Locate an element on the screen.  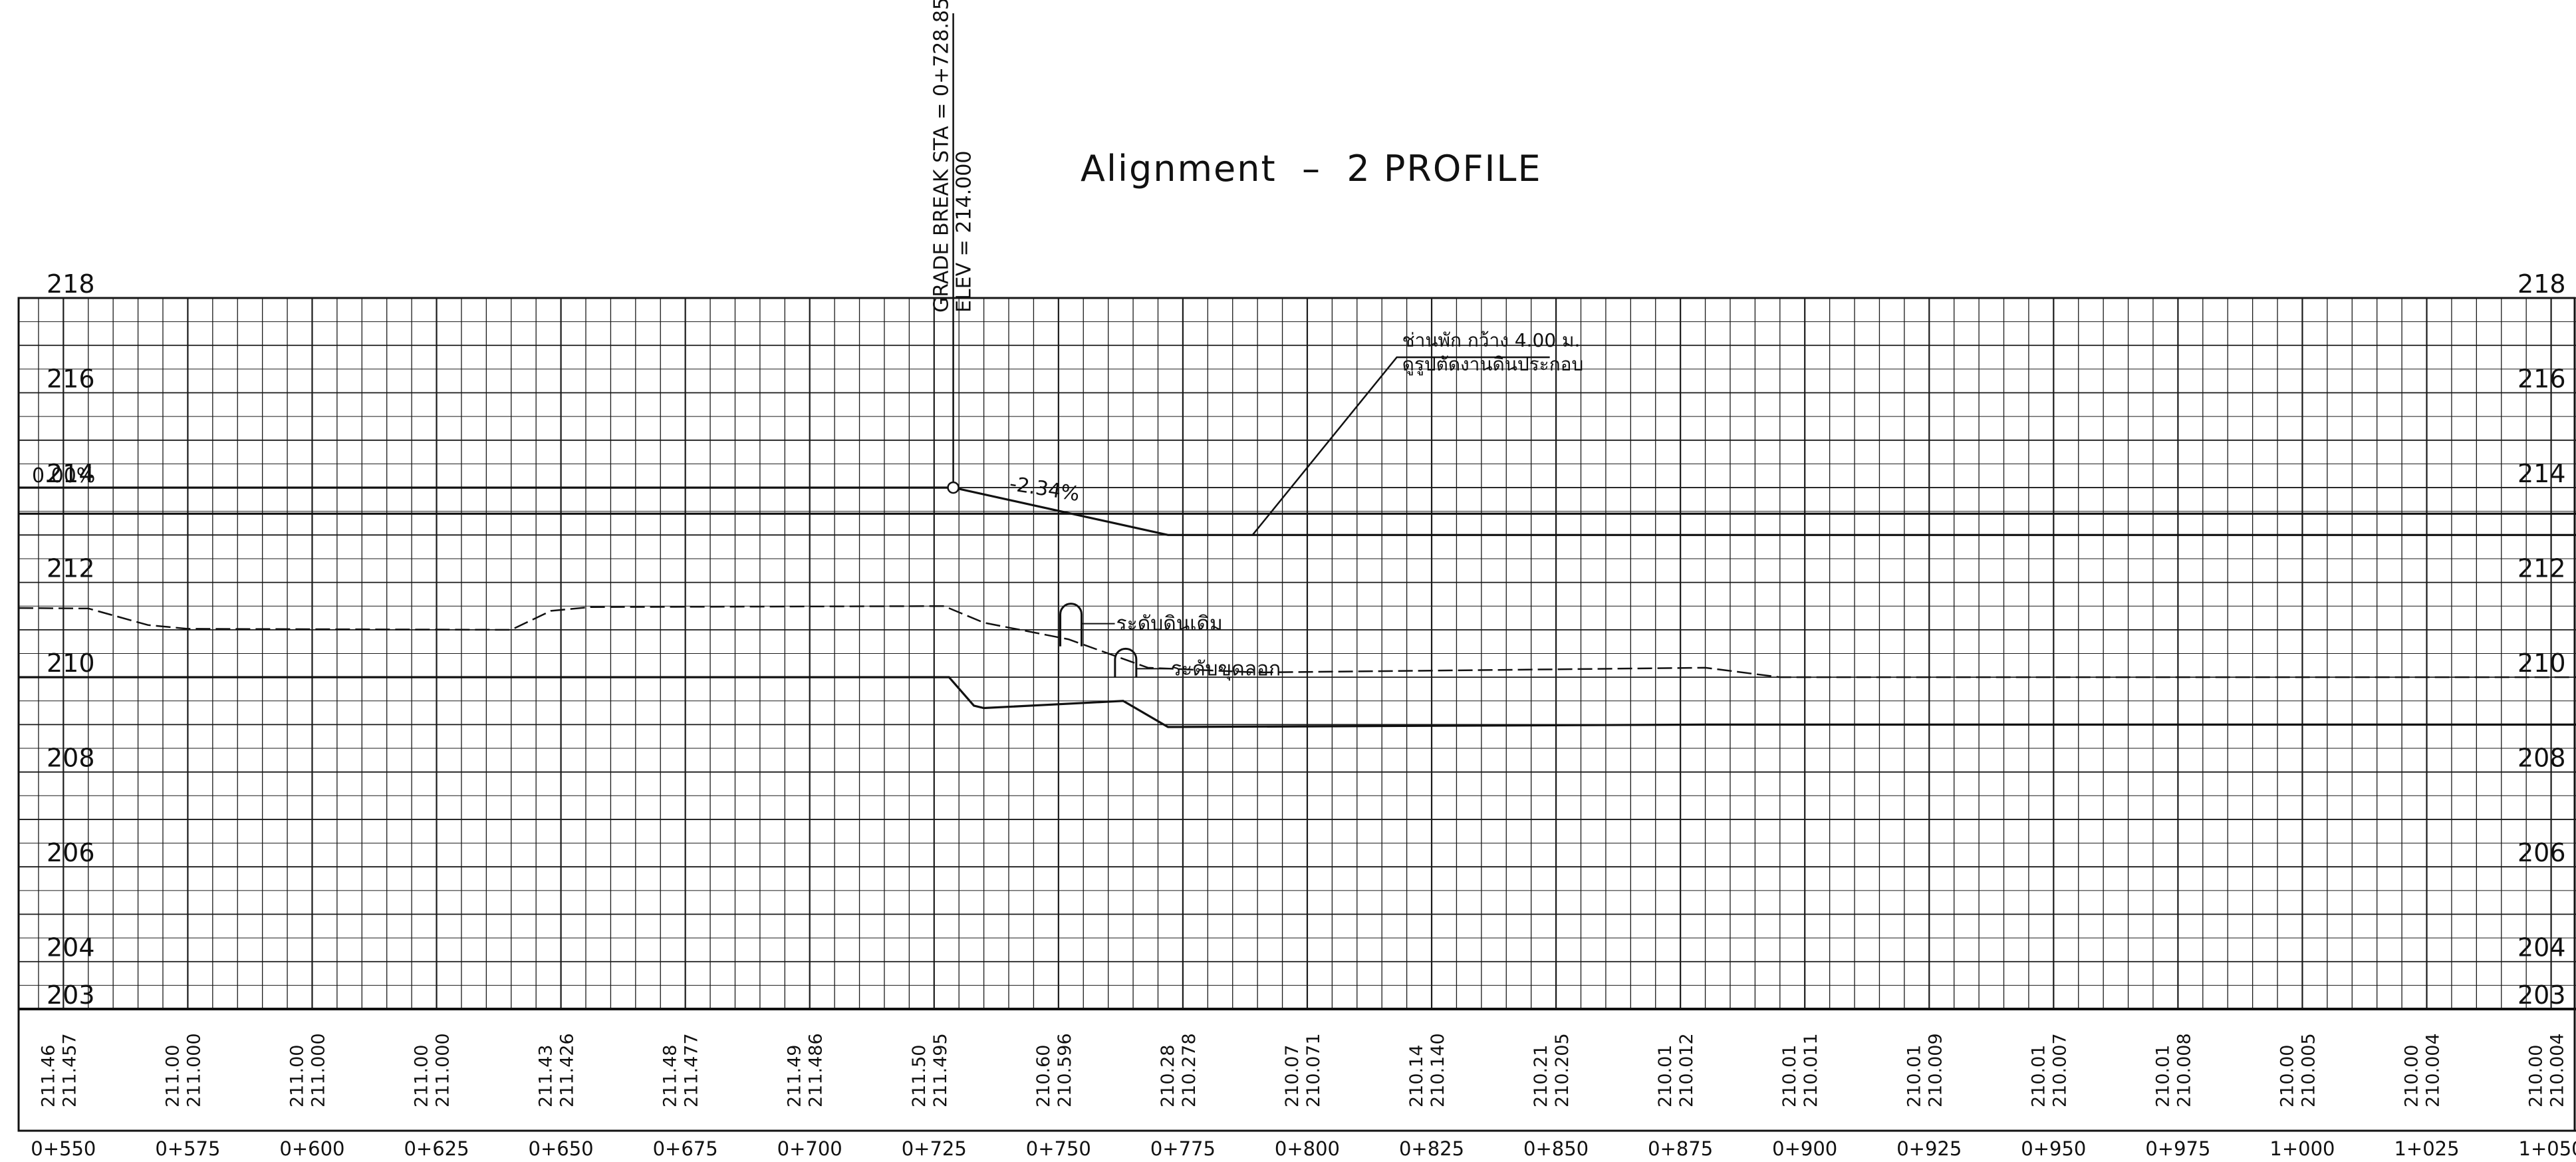
station-label: 1+050 is located at coordinates (2547, 1148).